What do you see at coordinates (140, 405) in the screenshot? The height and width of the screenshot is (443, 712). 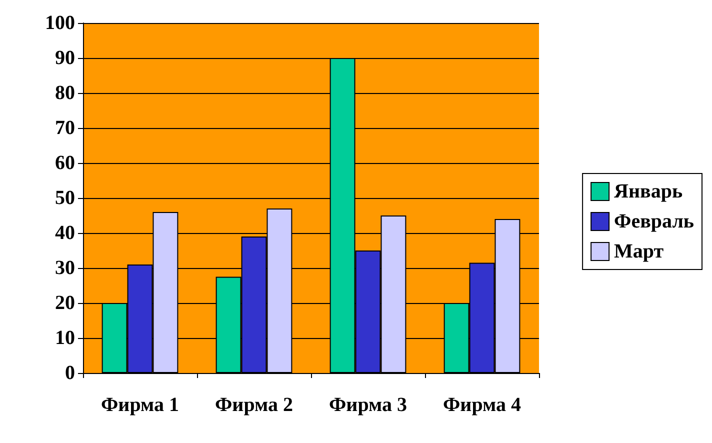 I see `x-tick-label: Фирма 1` at bounding box center [140, 405].